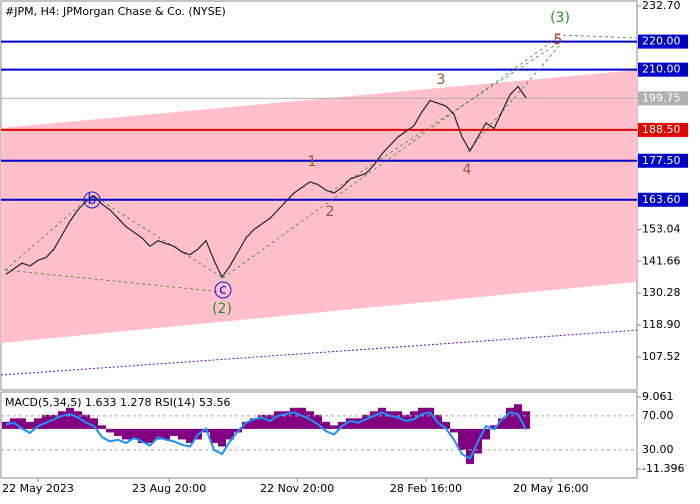  What do you see at coordinates (330, 212) in the screenshot?
I see `wave-label: 2` at bounding box center [330, 212].